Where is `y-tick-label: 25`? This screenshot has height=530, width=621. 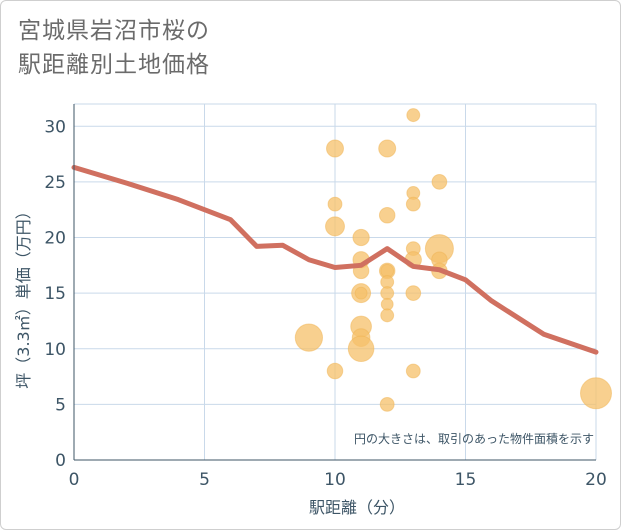
y-tick-label: 25 is located at coordinates (55, 183).